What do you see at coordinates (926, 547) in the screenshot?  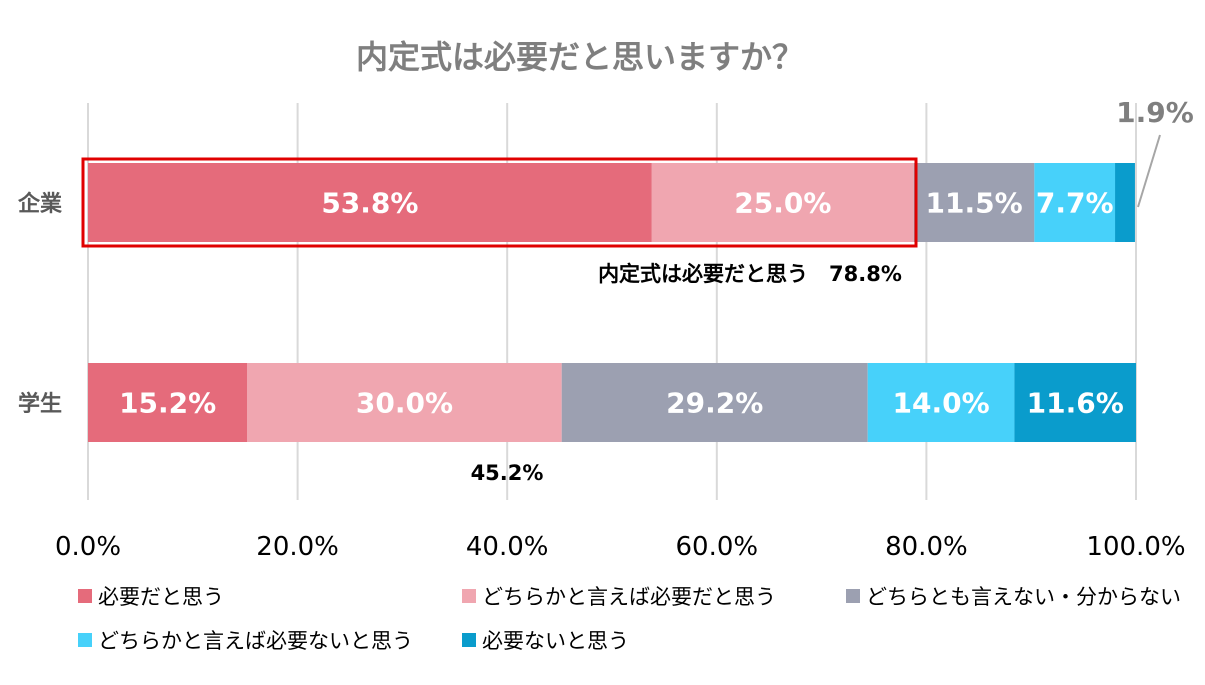 I see `x-tick-label: 80.0%` at bounding box center [926, 547].